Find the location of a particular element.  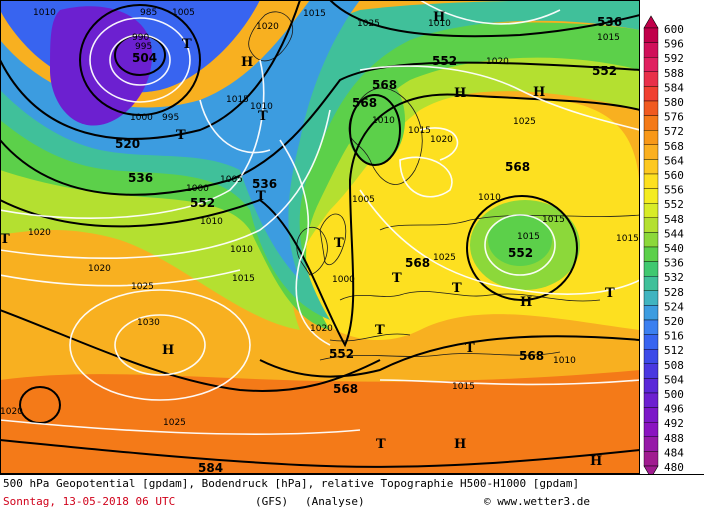

pressure-label: 985 is located at coordinates (148, 13).